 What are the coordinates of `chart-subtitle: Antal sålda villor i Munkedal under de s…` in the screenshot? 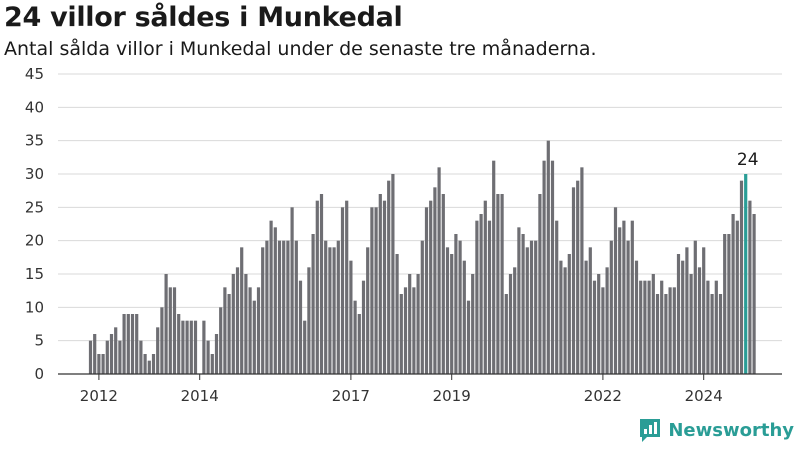 It's located at (300, 49).